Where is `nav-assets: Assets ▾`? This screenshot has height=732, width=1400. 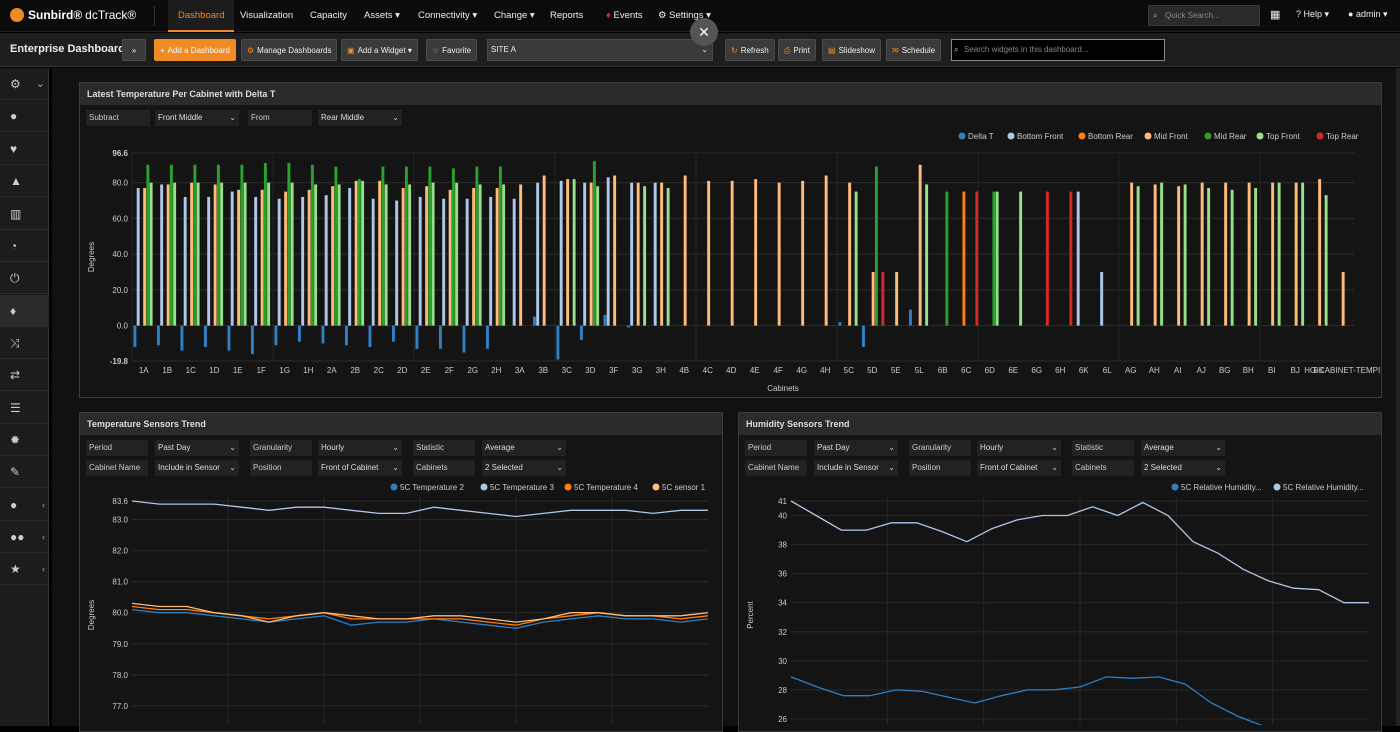
nav-assets: Assets ▾ is located at coordinates (382, 15).